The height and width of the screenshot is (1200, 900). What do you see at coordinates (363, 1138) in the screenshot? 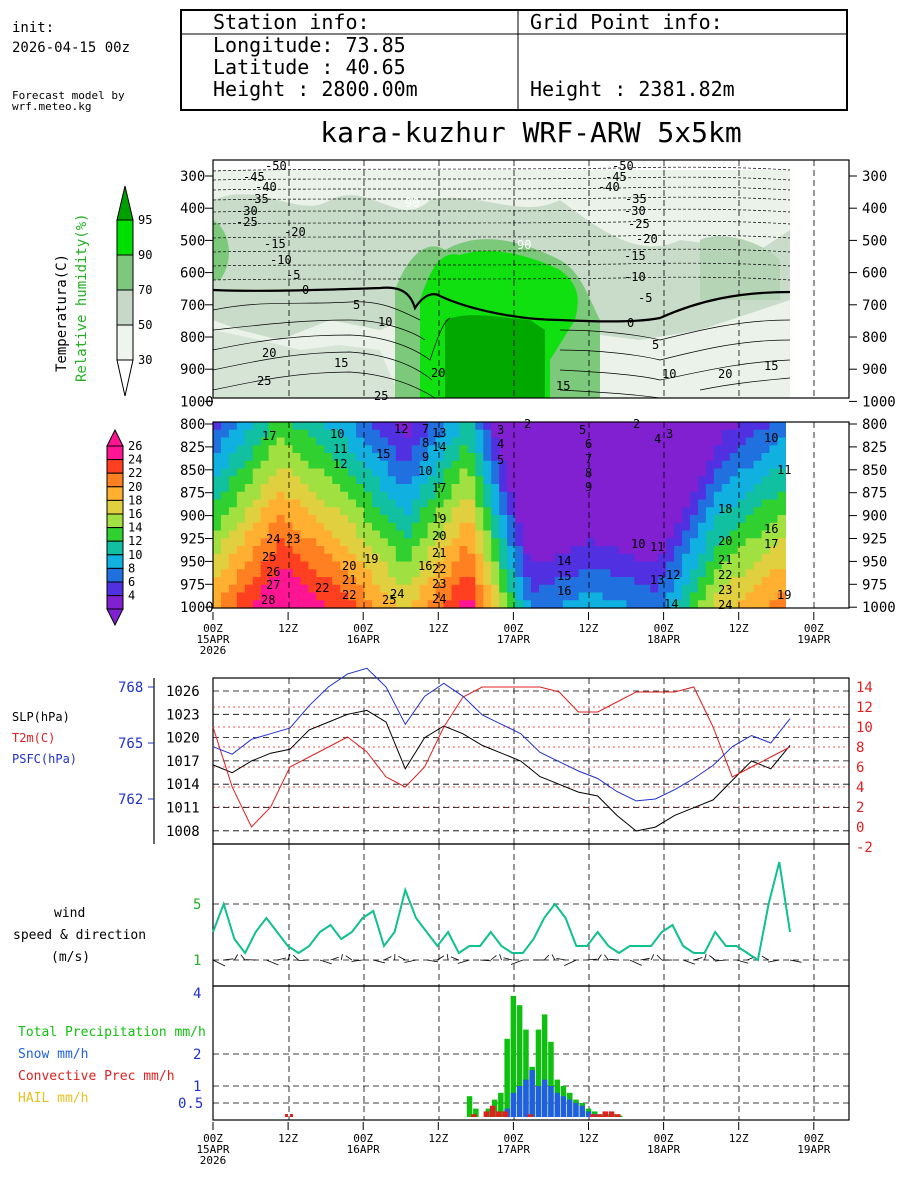
I see `time-tick-label: 00Z` at bounding box center [363, 1138].